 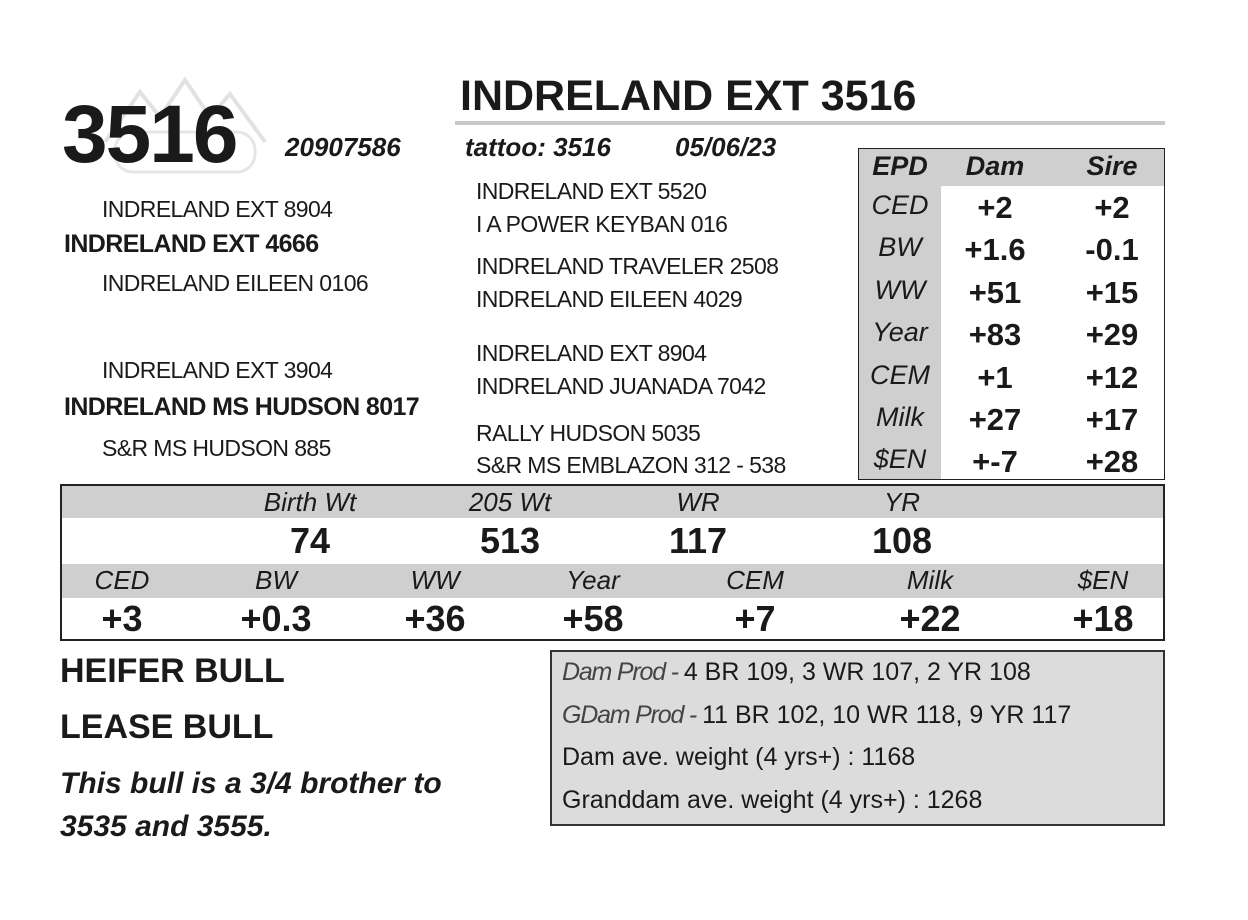 I want to click on performance-header: 205 Wt, so click(x=510, y=502).